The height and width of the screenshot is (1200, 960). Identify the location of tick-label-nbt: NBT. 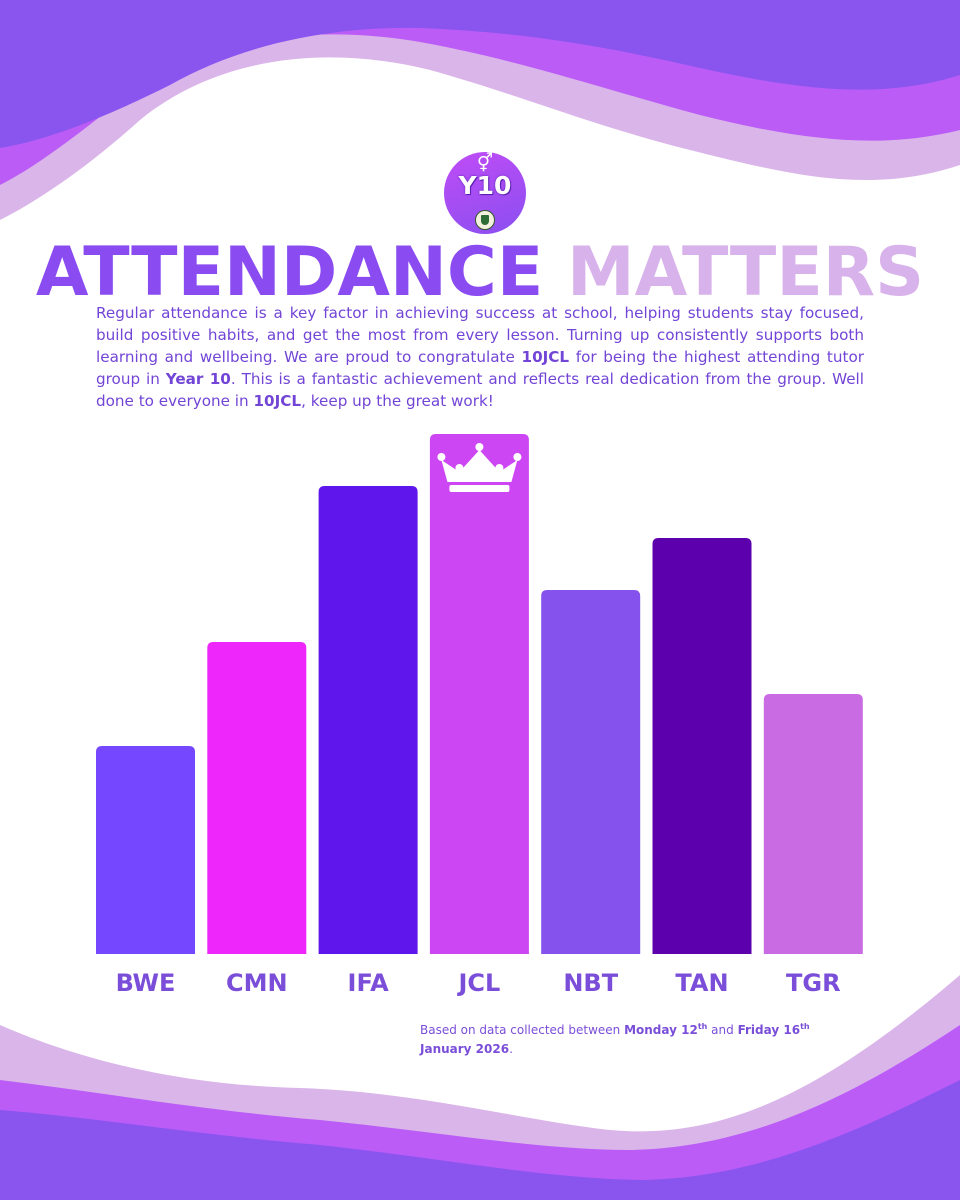
(590, 983).